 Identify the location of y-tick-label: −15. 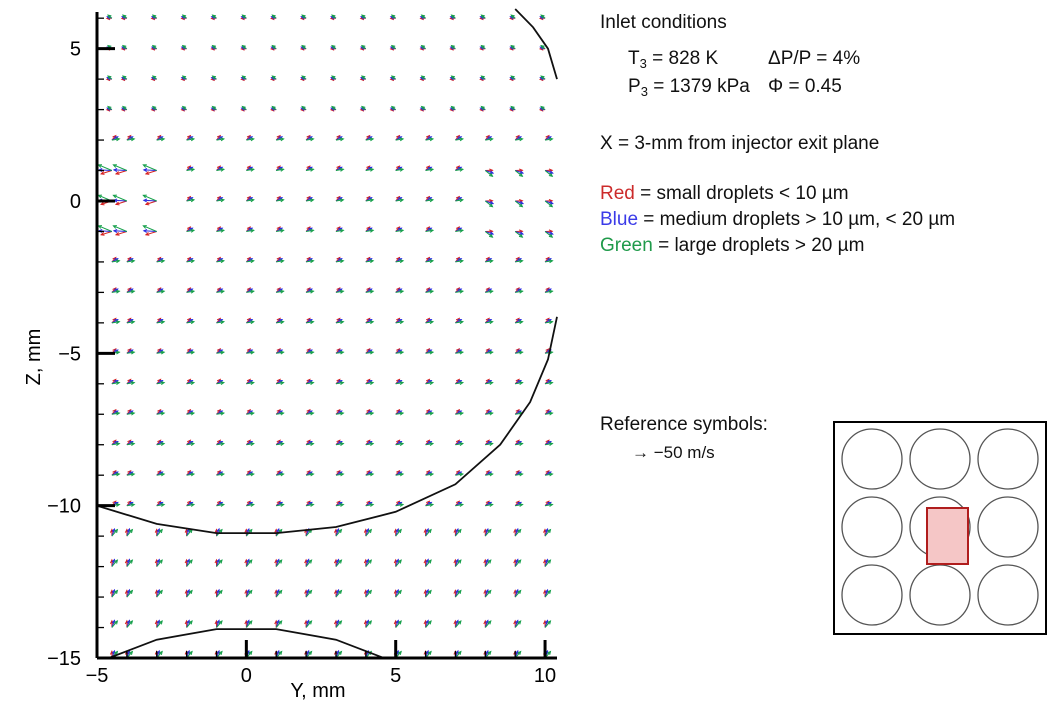
(64, 659).